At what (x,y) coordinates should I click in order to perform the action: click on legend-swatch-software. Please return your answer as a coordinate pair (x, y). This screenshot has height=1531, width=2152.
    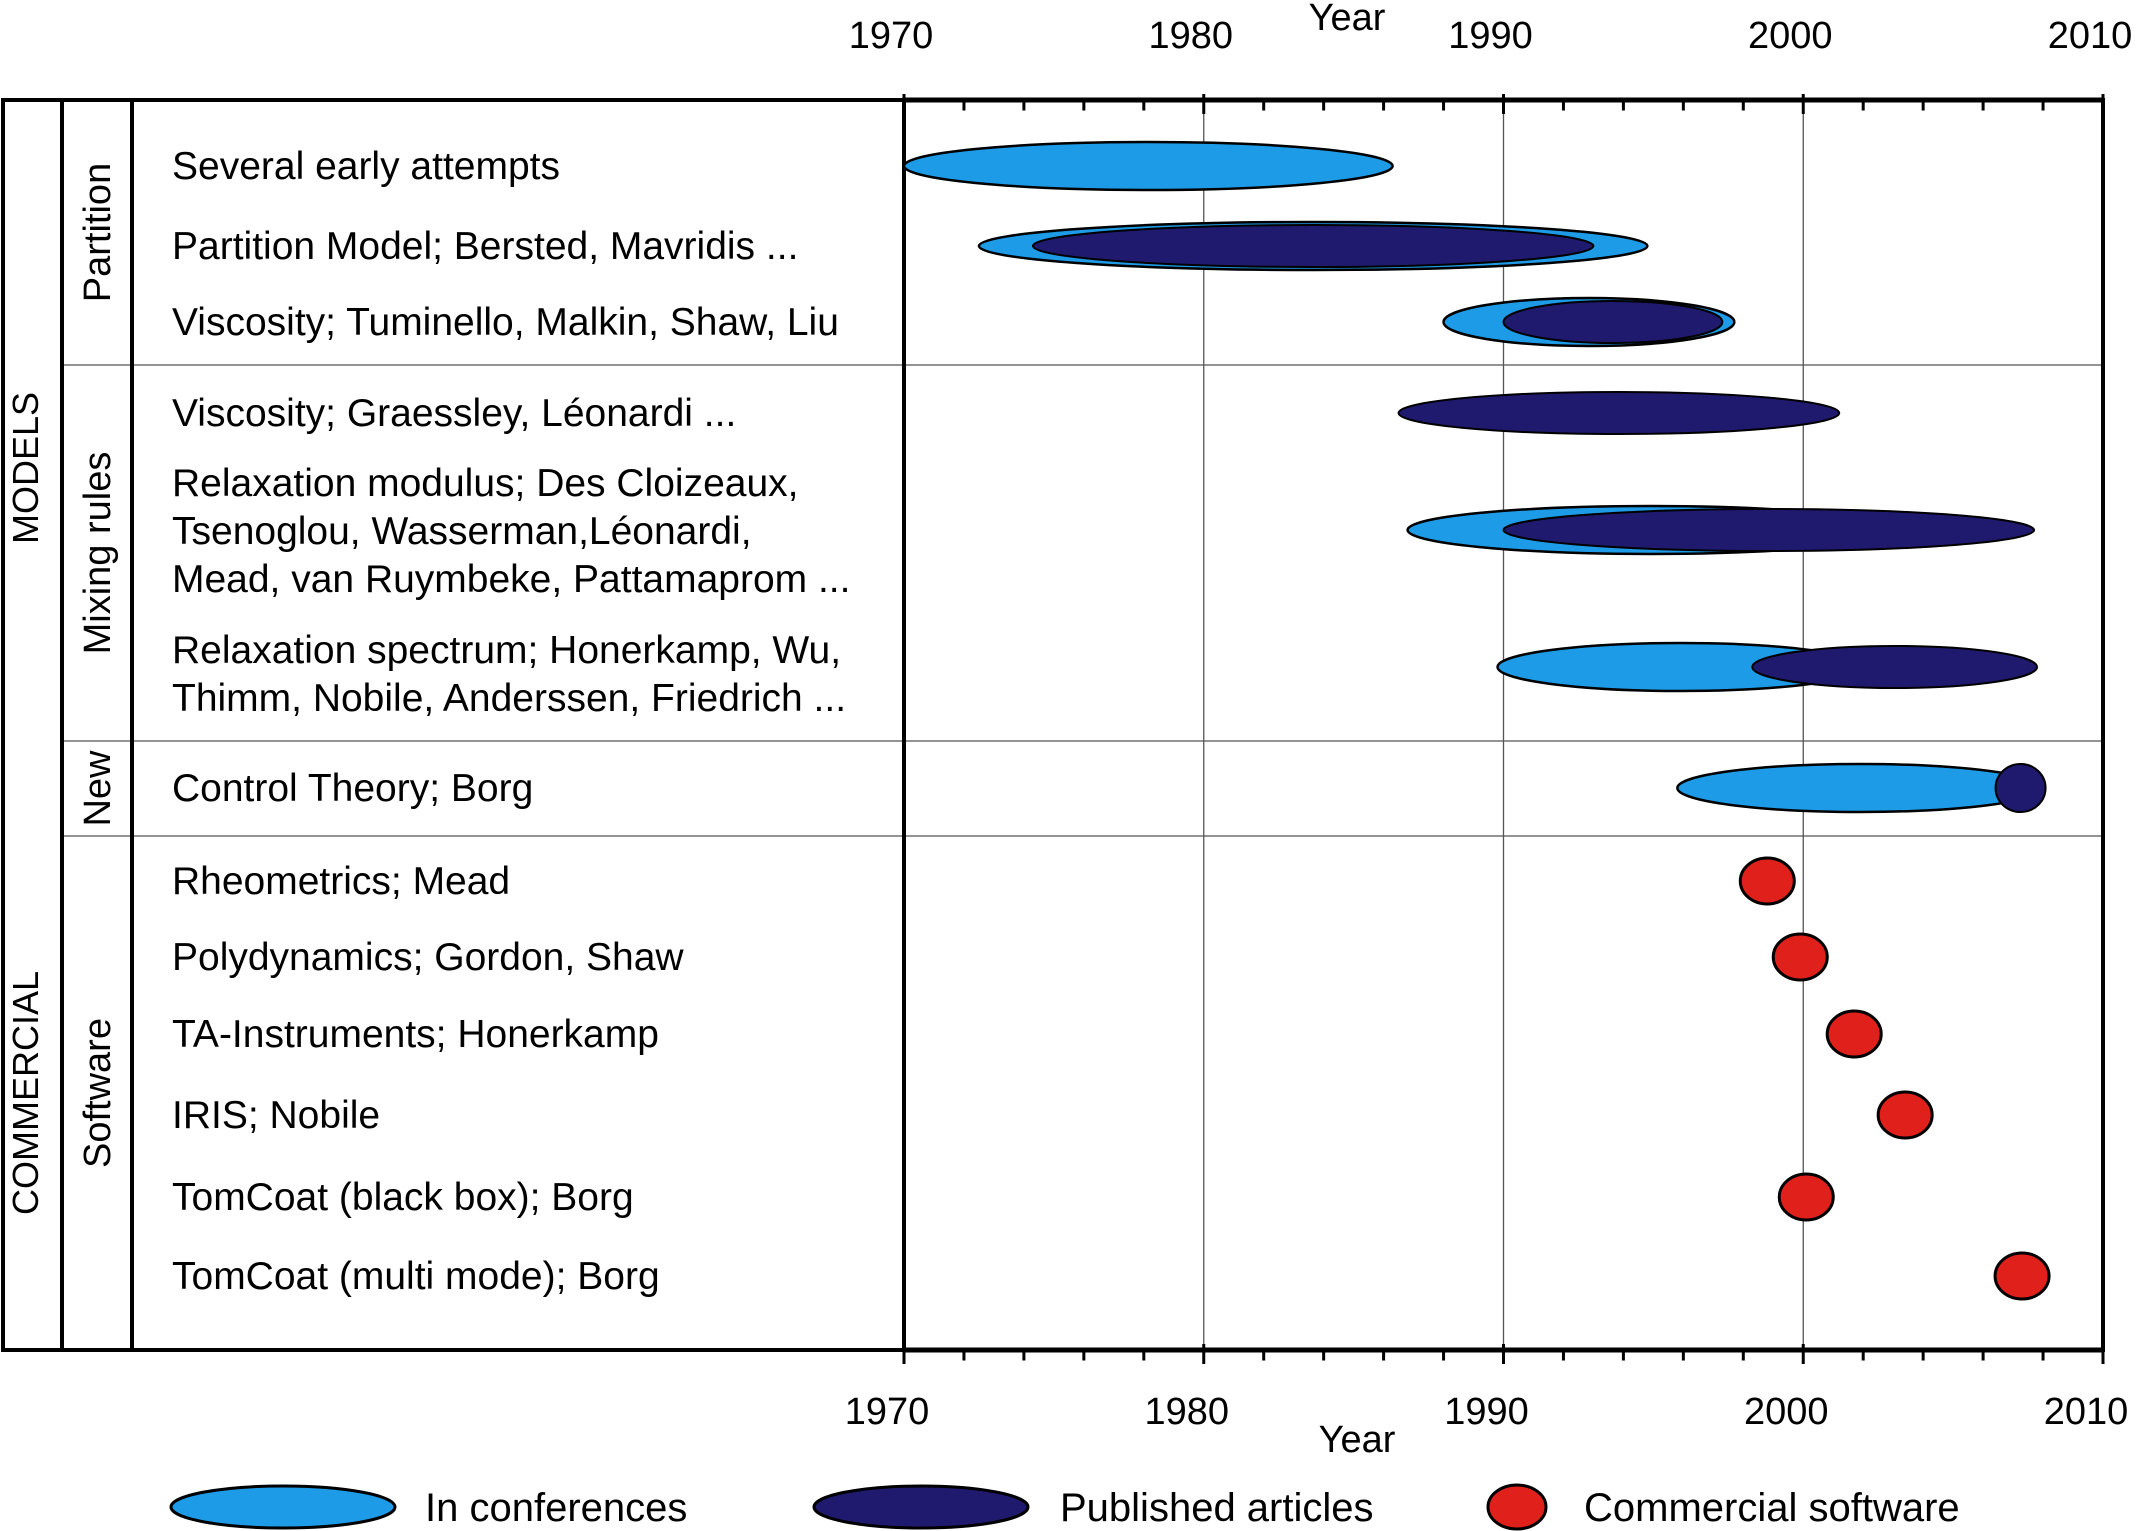
    Looking at the image, I should click on (1517, 1507).